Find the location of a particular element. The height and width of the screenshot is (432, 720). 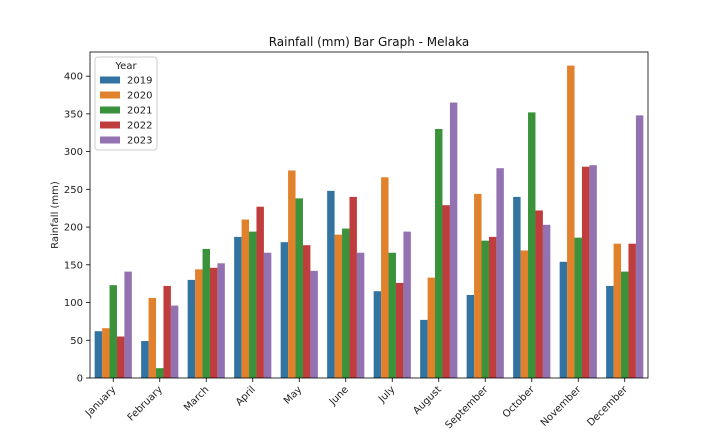

bar-2020-january is located at coordinates (106, 353).